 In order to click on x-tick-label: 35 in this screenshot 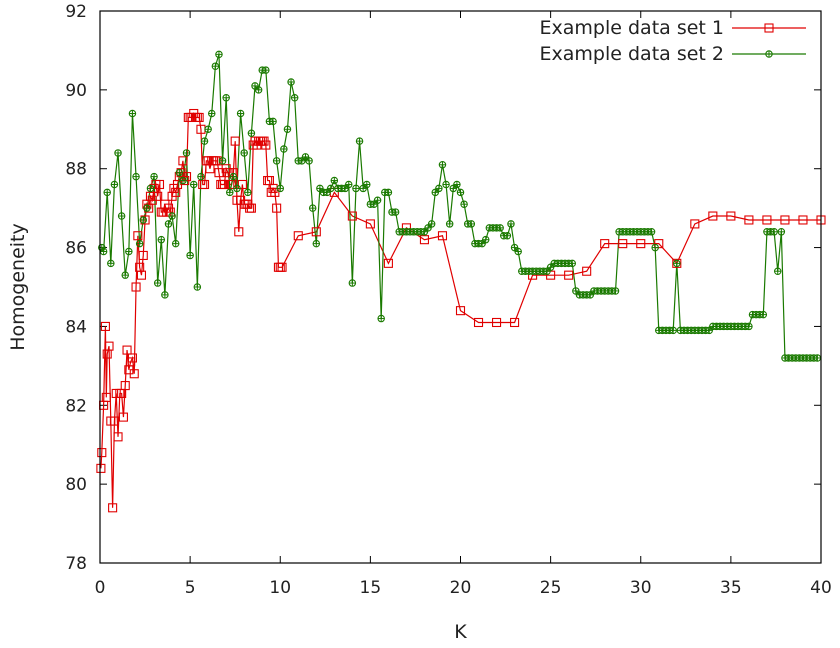, I will do `click(731, 588)`.